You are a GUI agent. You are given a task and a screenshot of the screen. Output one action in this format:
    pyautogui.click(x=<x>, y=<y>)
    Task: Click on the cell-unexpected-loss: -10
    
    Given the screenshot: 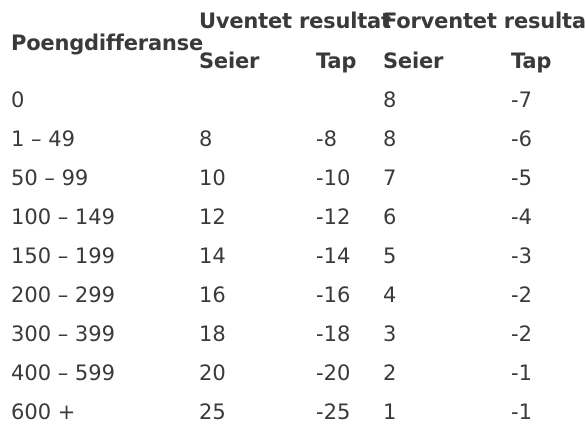 What is the action you would take?
    pyautogui.click(x=333, y=177)
    